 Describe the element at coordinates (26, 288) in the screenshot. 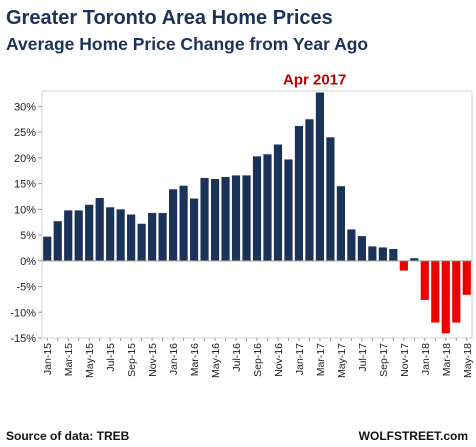

I see `y-tick-label: -5%` at that location.